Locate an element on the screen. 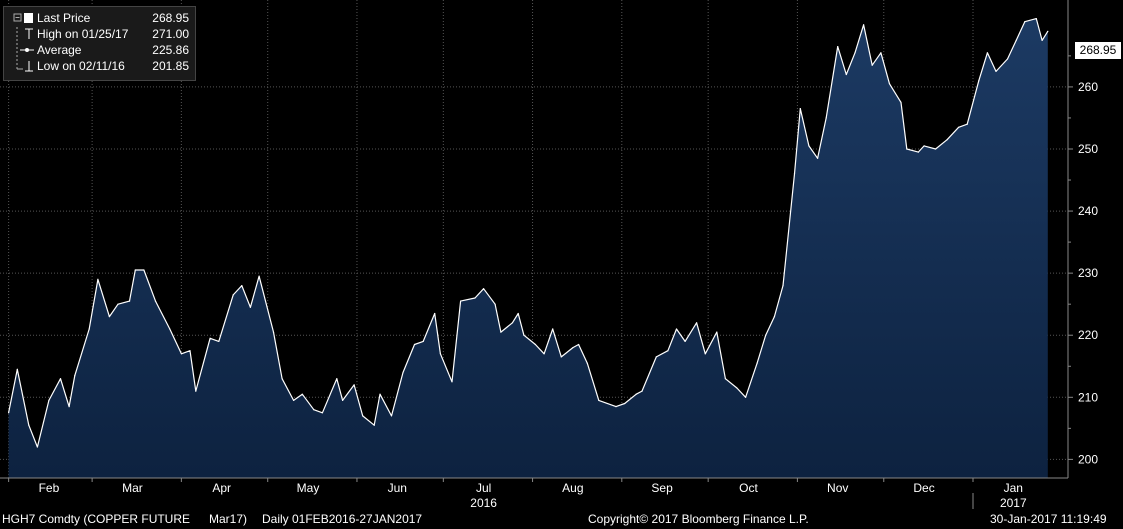 The width and height of the screenshot is (1123, 529). footer-ticker: HGH7 Comdty (COPPER FUTURE is located at coordinates (96, 519).